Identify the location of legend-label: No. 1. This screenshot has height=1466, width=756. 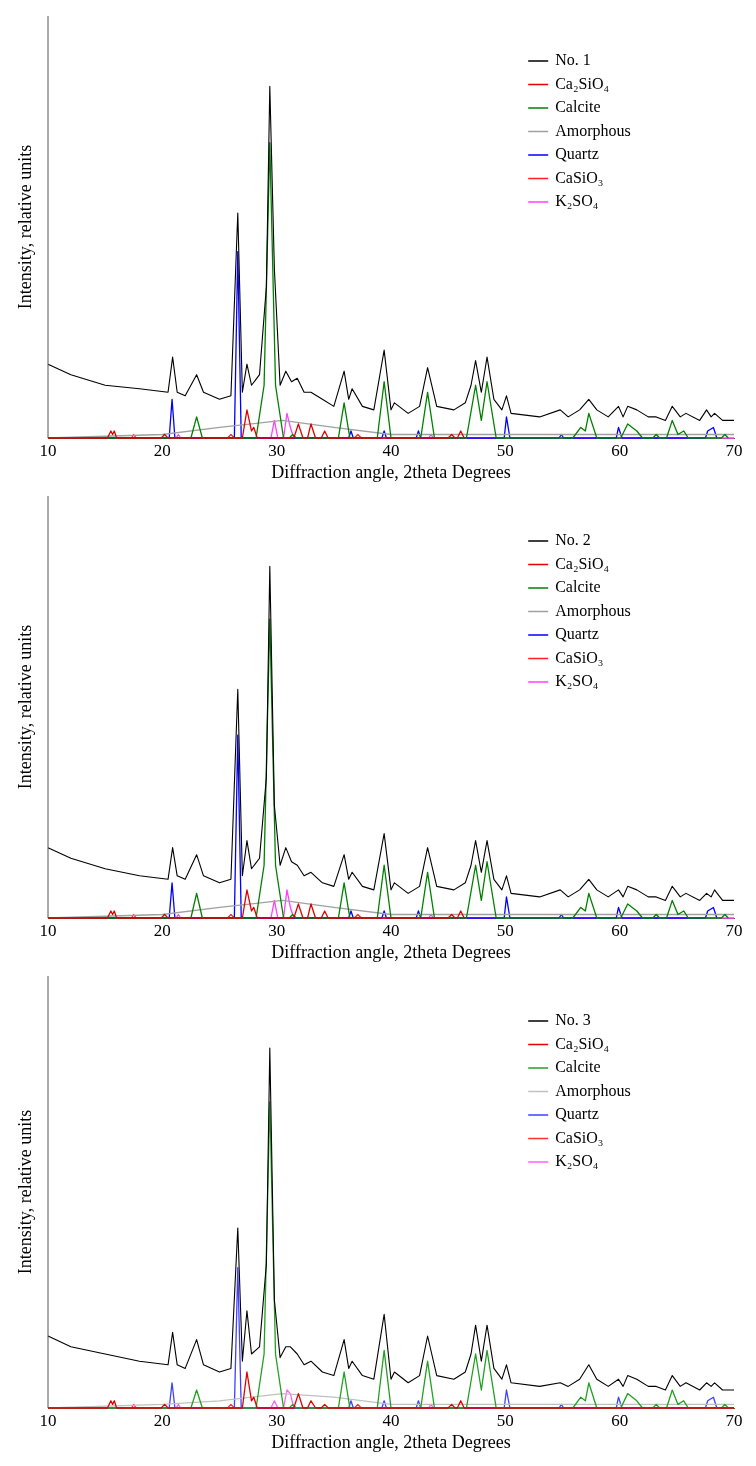
(573, 60).